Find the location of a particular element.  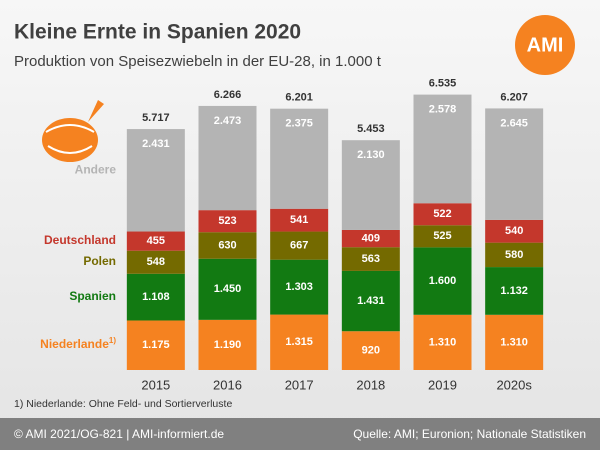

total-label: 5.453 is located at coordinates (371, 129).